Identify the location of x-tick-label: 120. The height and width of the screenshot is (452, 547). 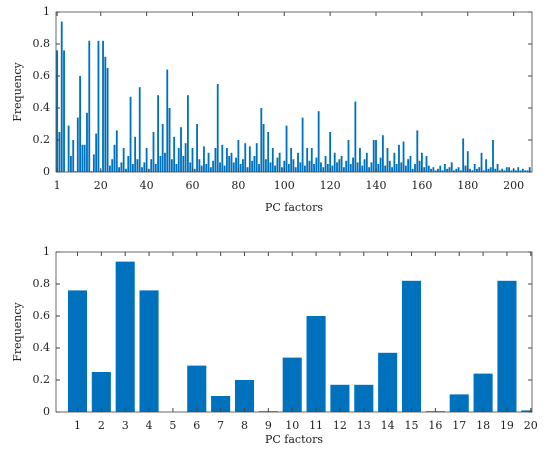
(330, 185).